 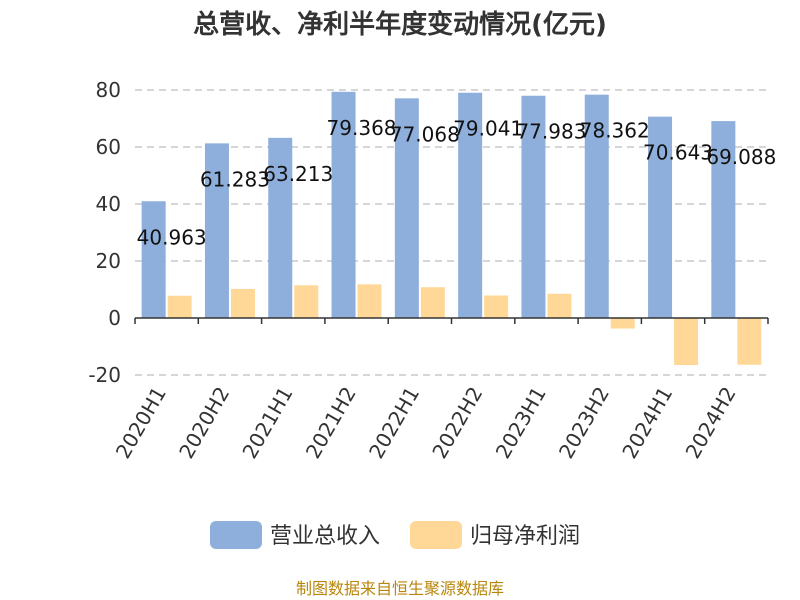 I want to click on data-label: 78.362, so click(x=615, y=131).